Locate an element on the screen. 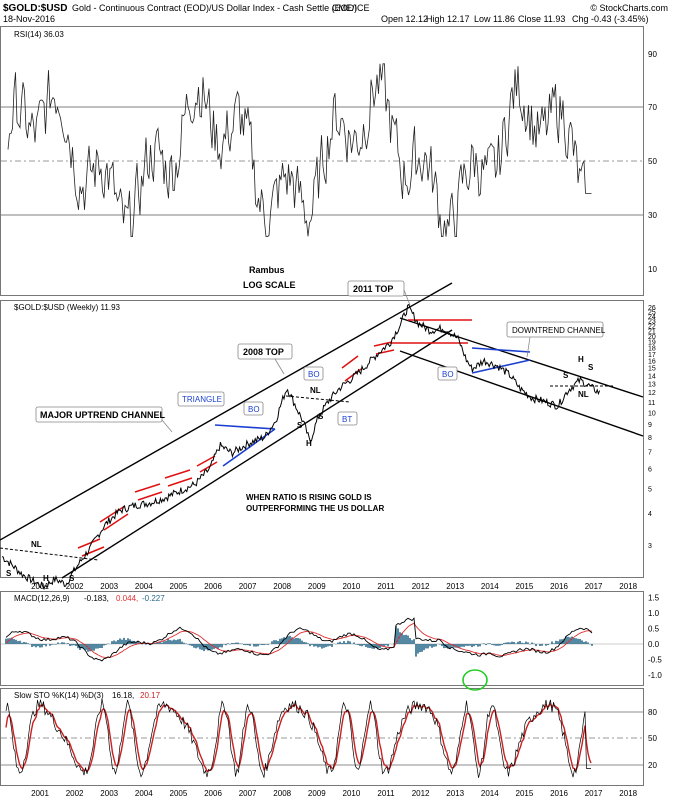  price-tick-7: 7 is located at coordinates (650, 453).